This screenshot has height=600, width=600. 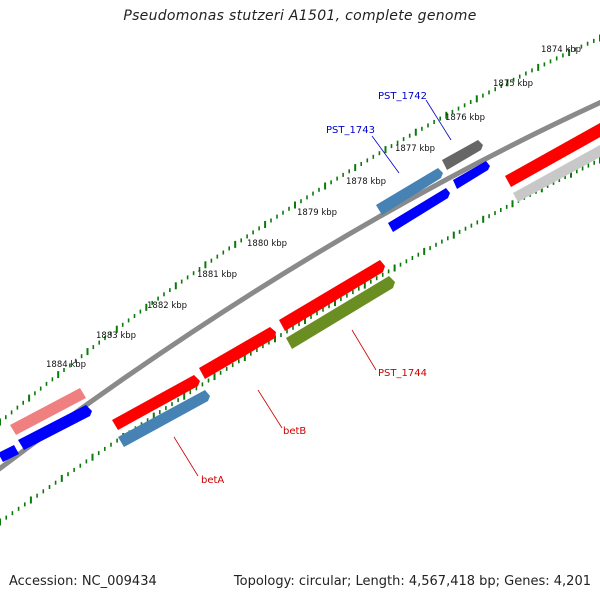 I want to click on accession-text: Accession: NC_009434, so click(x=83, y=581).